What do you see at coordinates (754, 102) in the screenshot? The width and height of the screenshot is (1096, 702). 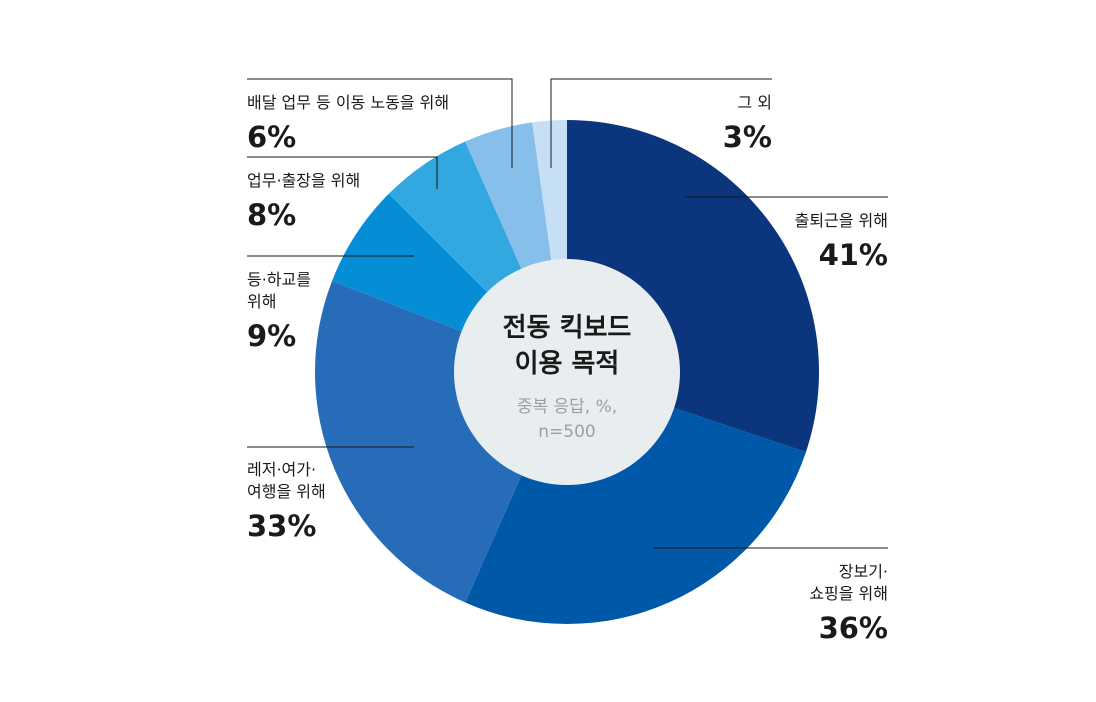 I see `slice-label-6-line-0: 그 외` at bounding box center [754, 102].